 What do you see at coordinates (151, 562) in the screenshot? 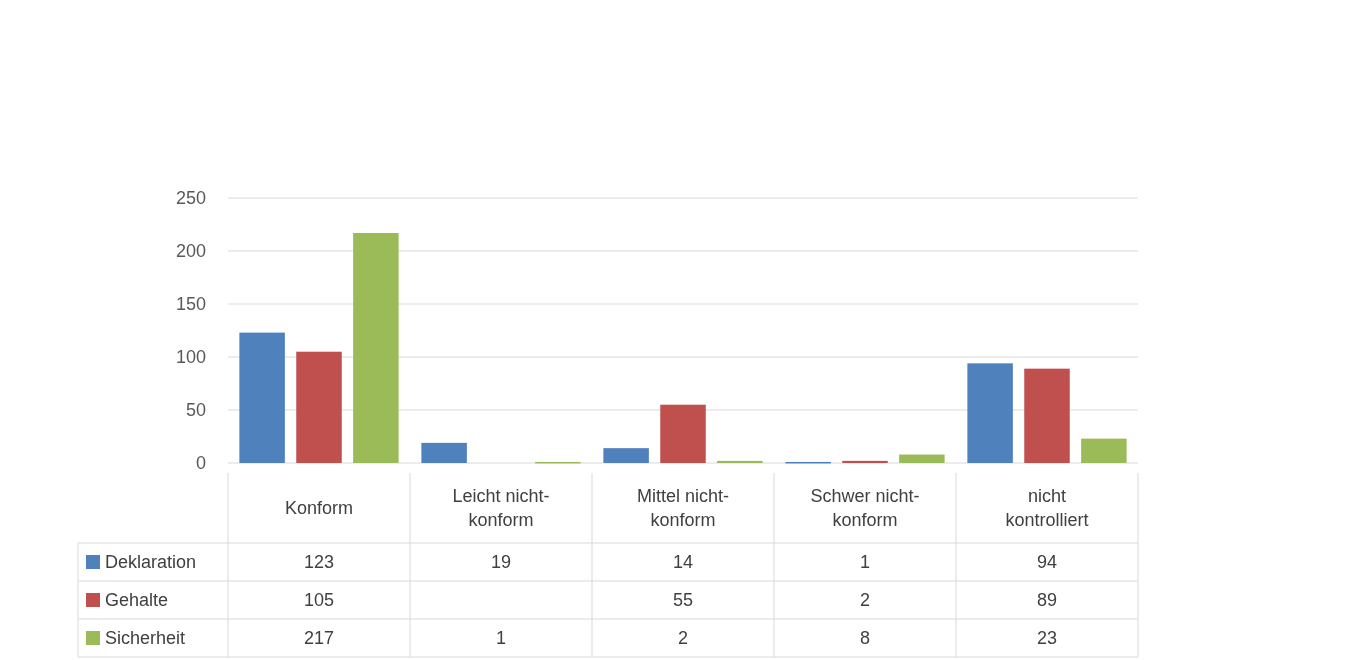
I see `legend-label: Deklaration` at bounding box center [151, 562].